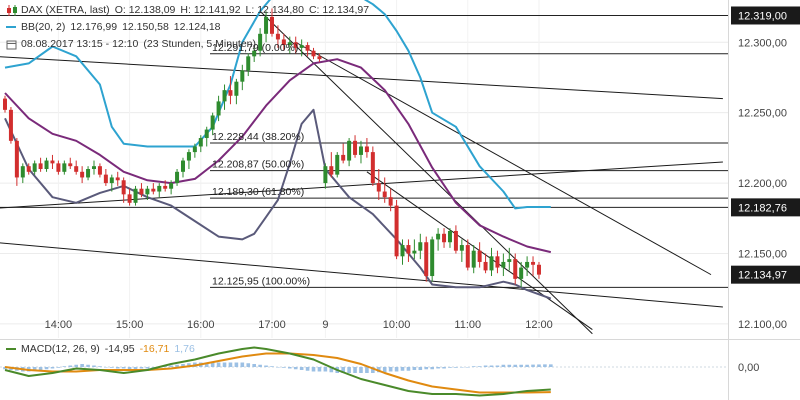 The height and width of the screenshot is (400, 800). I want to click on fib-label: 12.125,95 (100.00%), so click(261, 281).